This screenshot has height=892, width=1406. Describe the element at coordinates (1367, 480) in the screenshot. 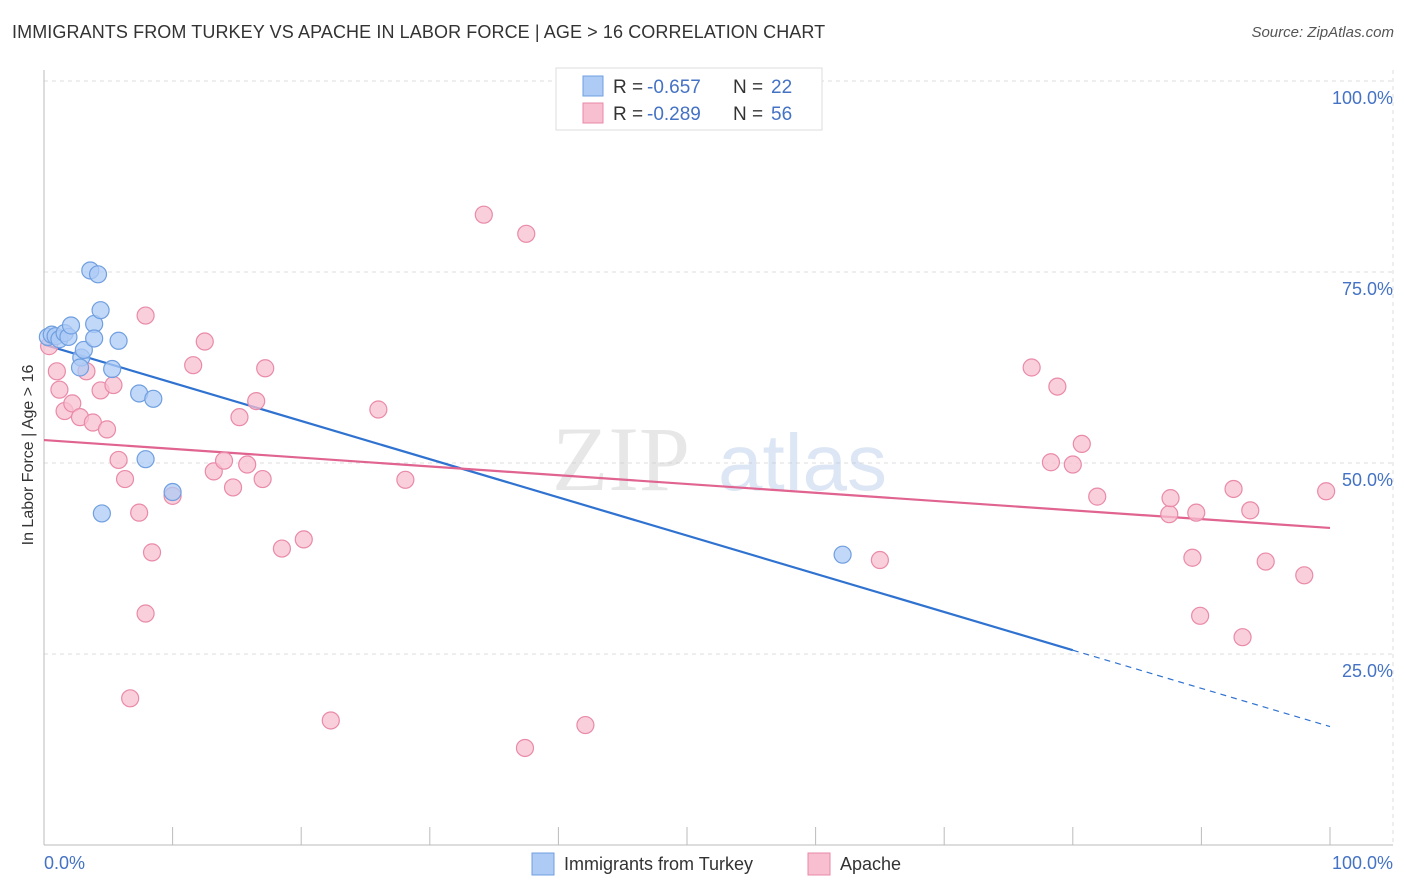

I see `y-tick-label-50: 50.0%` at that location.